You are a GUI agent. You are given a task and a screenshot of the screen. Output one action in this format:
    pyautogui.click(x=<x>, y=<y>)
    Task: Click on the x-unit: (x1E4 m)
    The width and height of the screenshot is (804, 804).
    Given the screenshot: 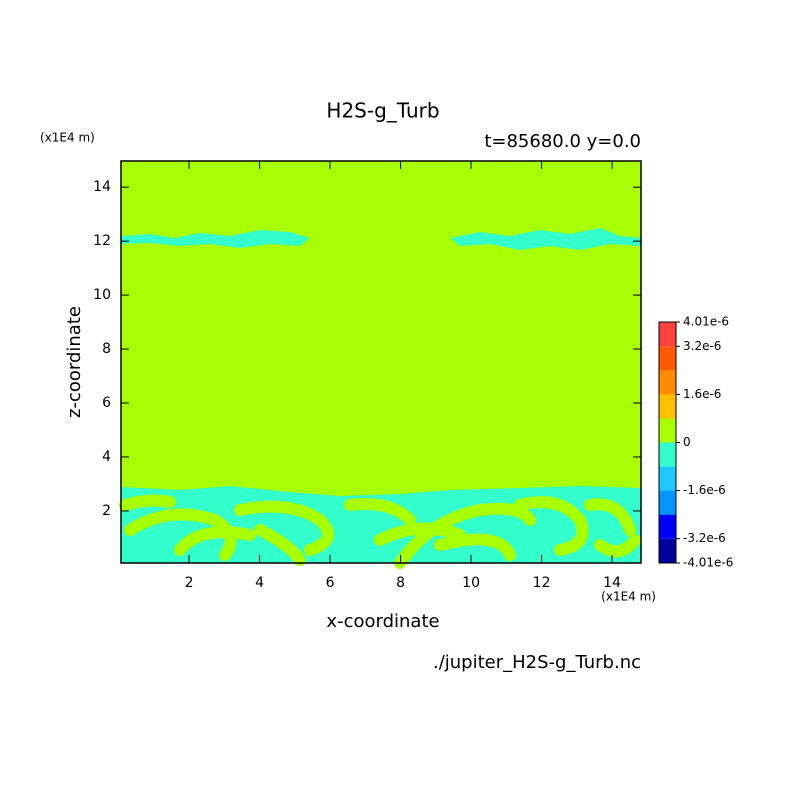 What is the action you would take?
    pyautogui.click(x=628, y=597)
    